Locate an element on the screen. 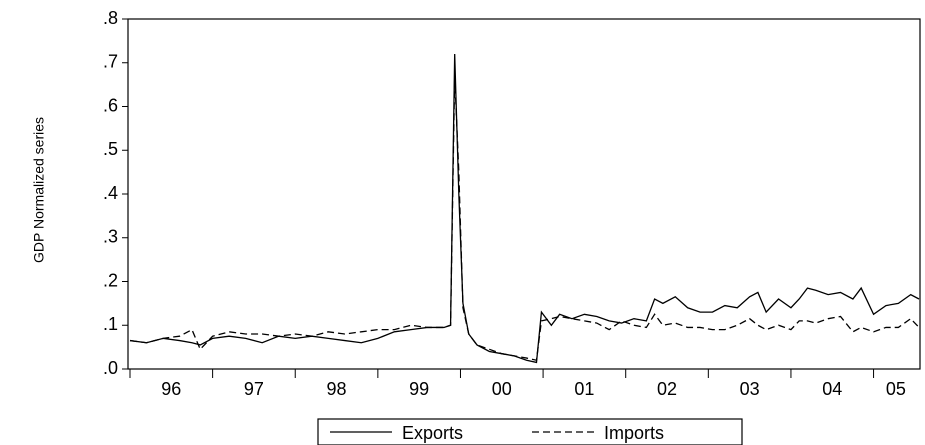 The image size is (925, 445). y-tick-label: .6 is located at coordinates (110, 105).